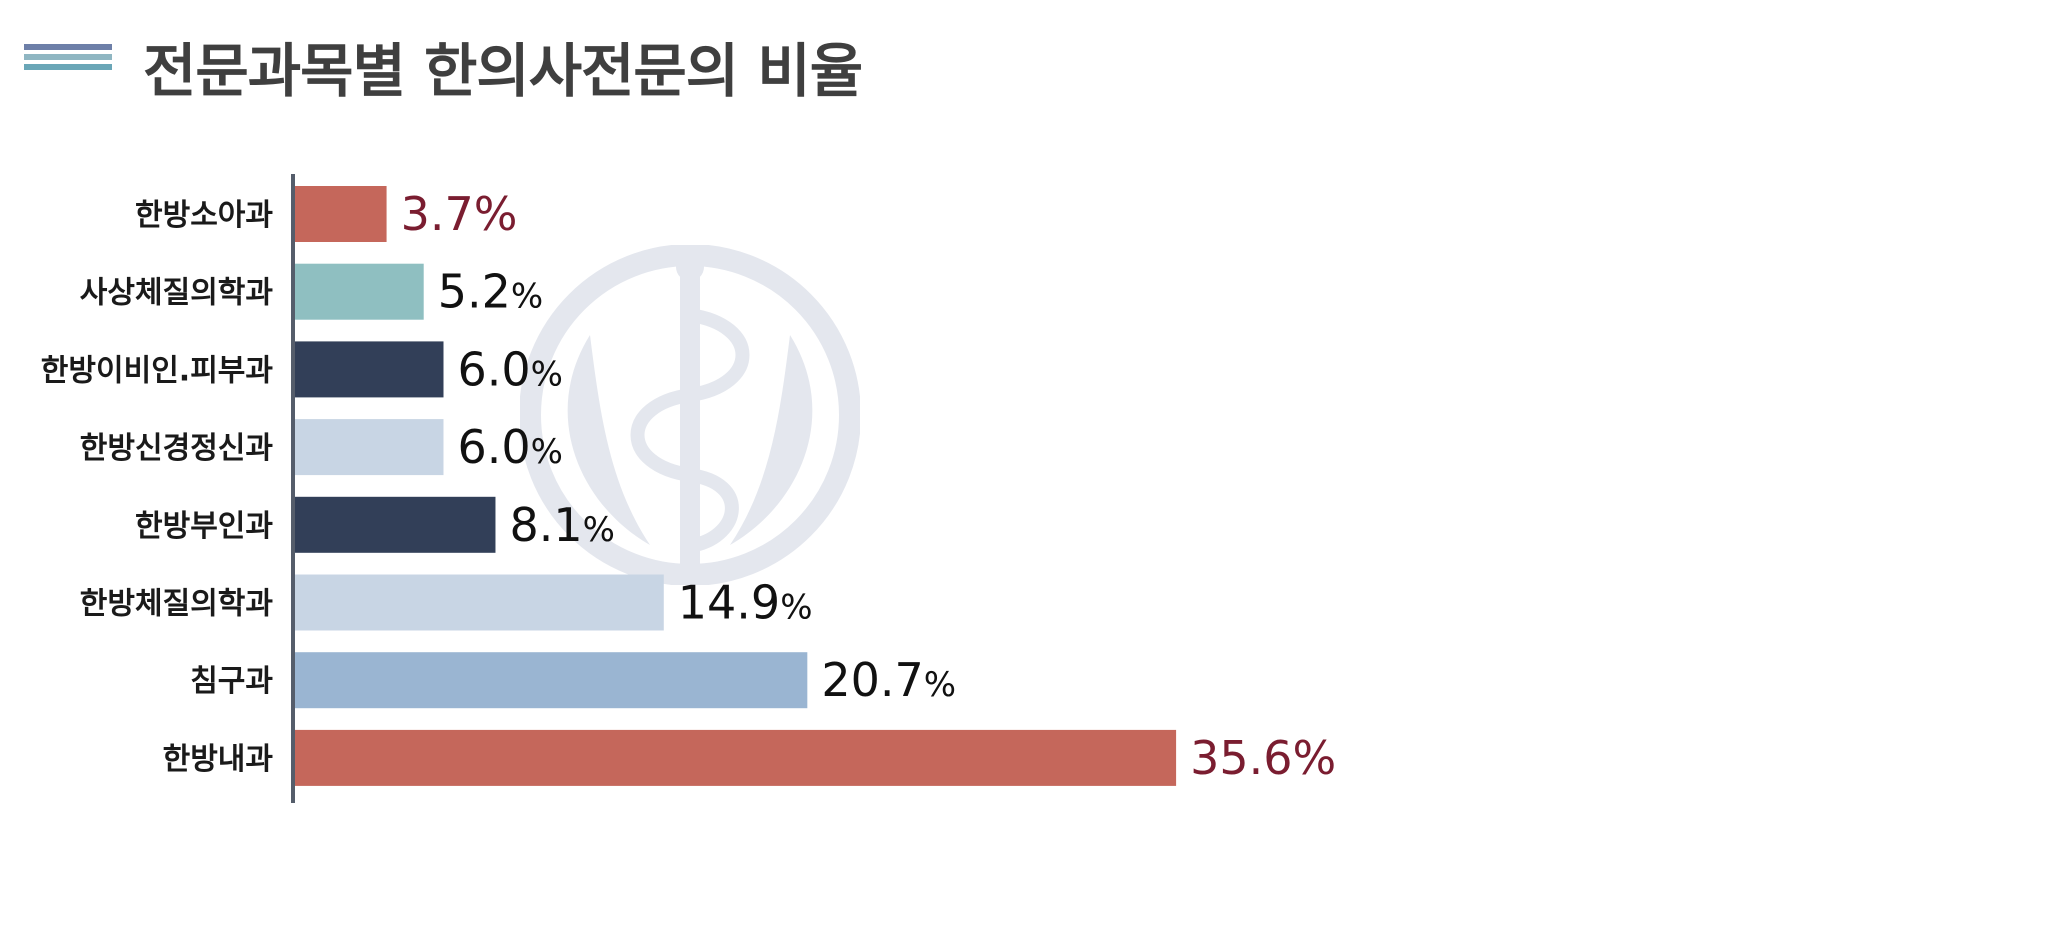 The width and height of the screenshot is (2048, 933). What do you see at coordinates (561, 525) in the screenshot?
I see `value-label: 8.1%` at bounding box center [561, 525].